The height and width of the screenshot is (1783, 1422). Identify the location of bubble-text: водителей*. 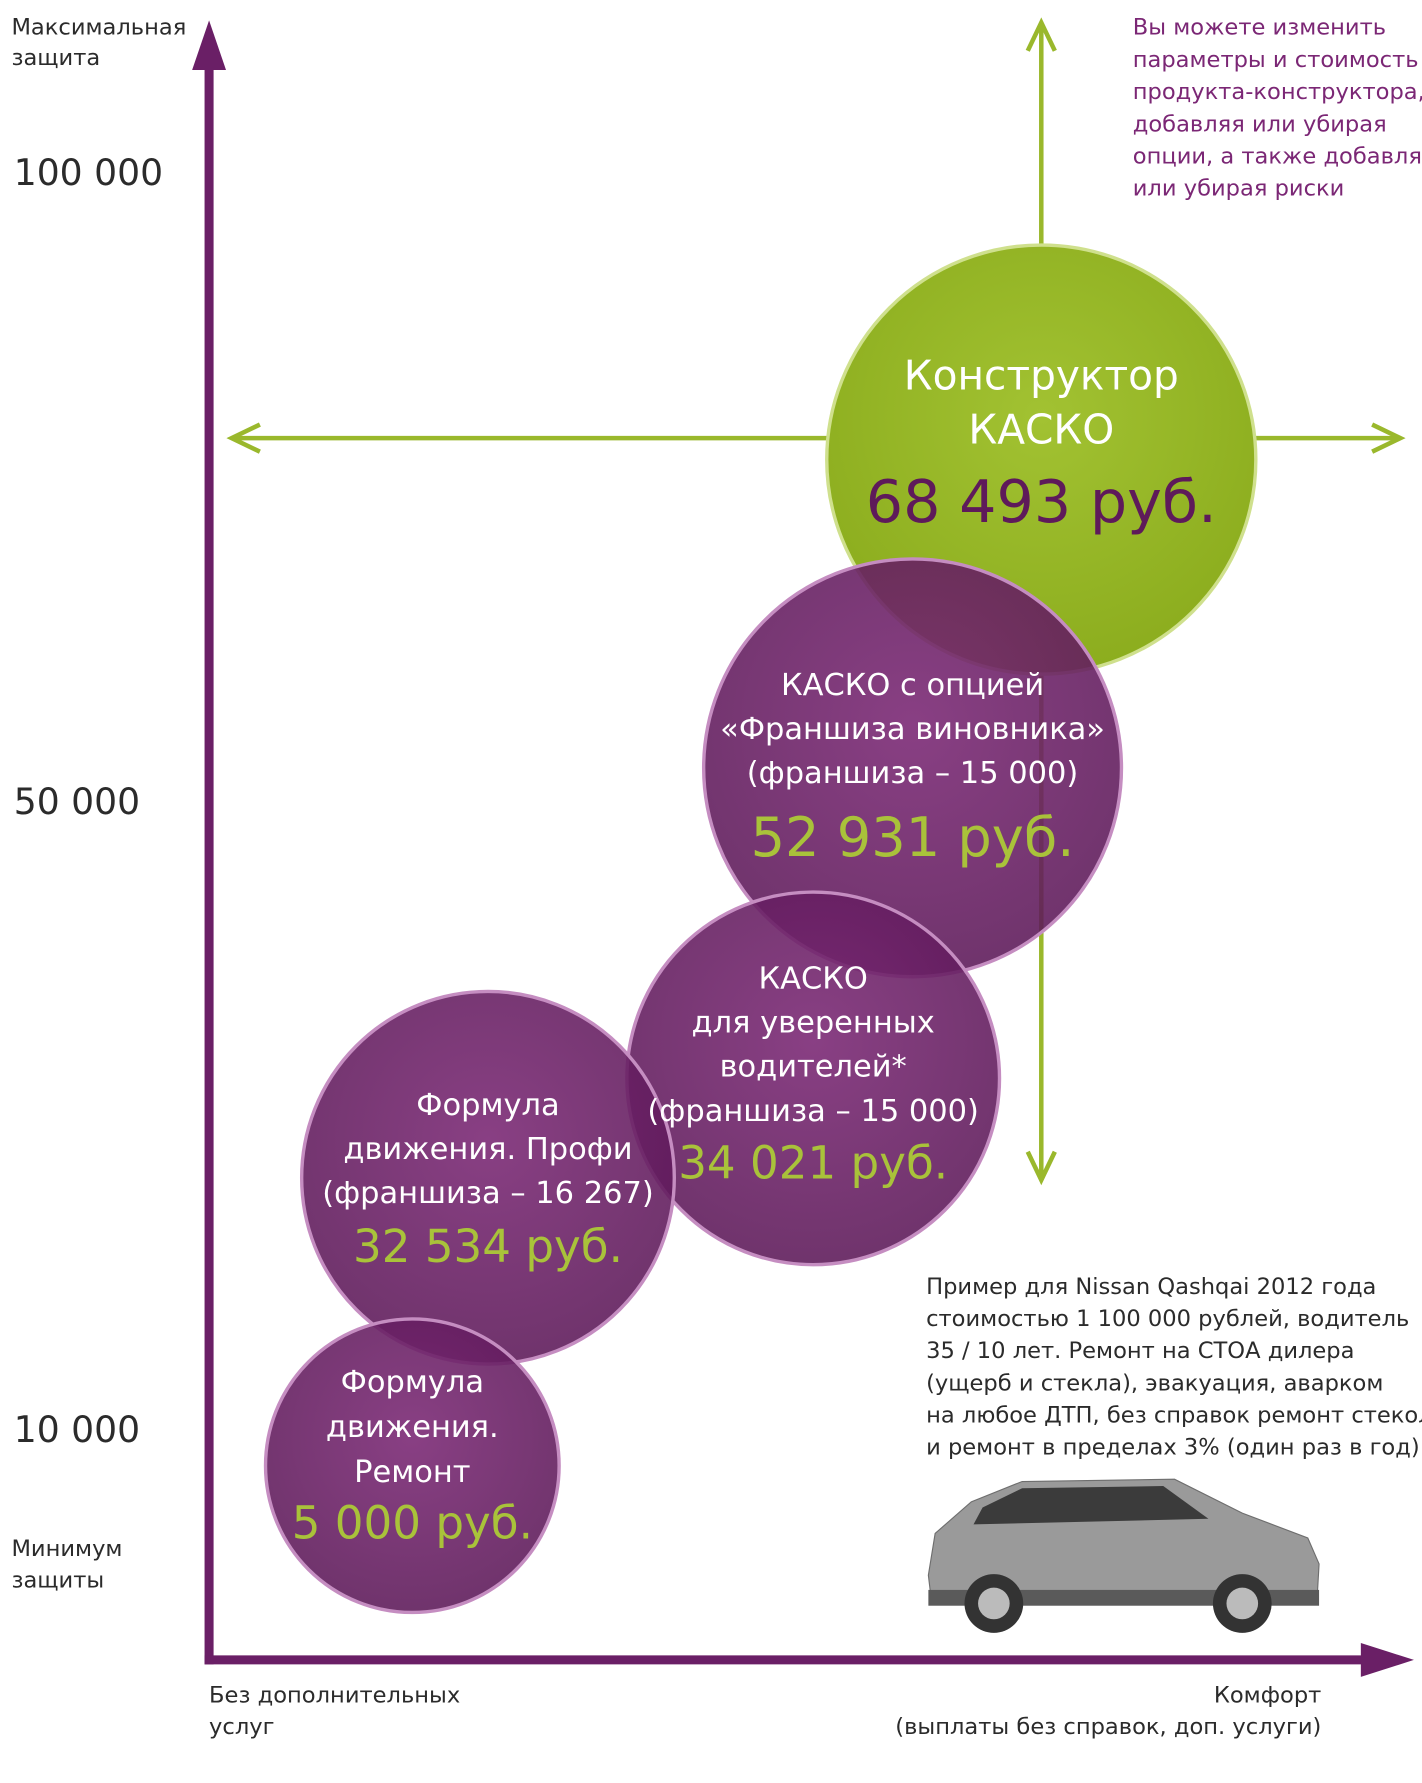
(813, 1067).